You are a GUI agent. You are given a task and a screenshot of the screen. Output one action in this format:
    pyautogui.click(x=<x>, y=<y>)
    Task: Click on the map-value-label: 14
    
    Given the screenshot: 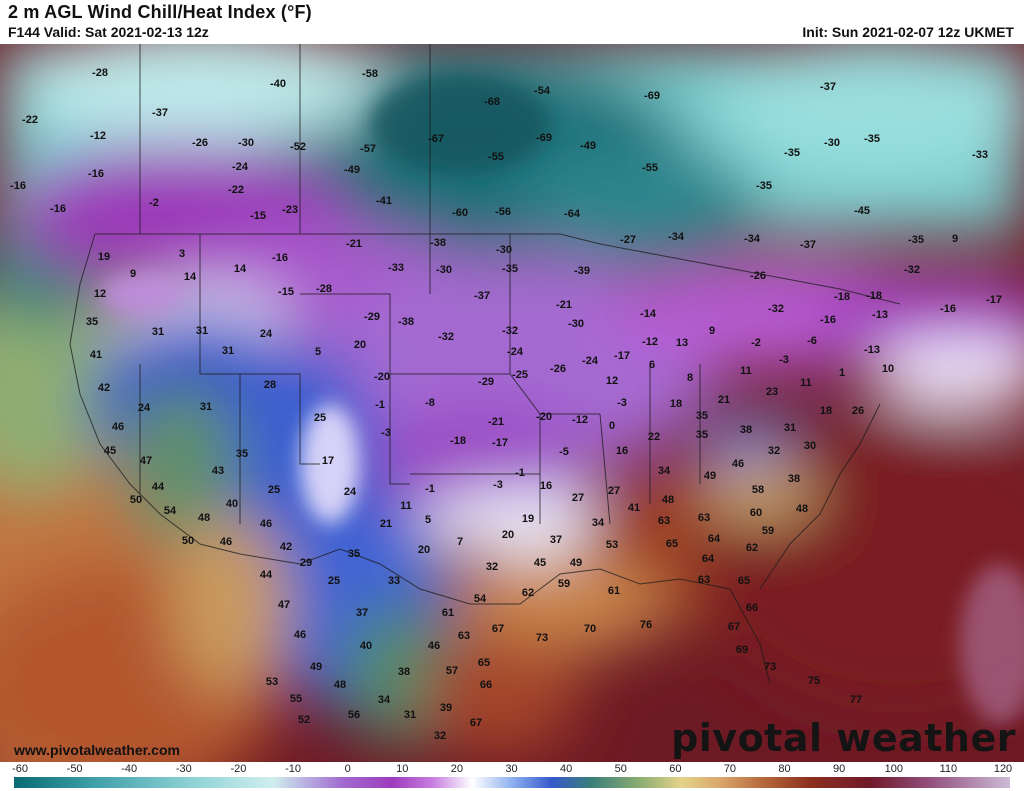 What is the action you would take?
    pyautogui.click(x=240, y=269)
    